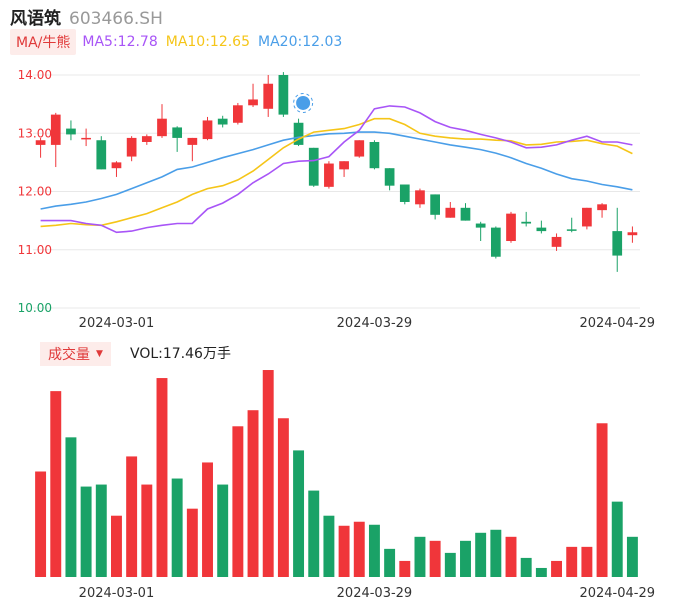 The height and width of the screenshot is (606, 686). I want to click on price-tick-label: 10.00, so click(35, 308).